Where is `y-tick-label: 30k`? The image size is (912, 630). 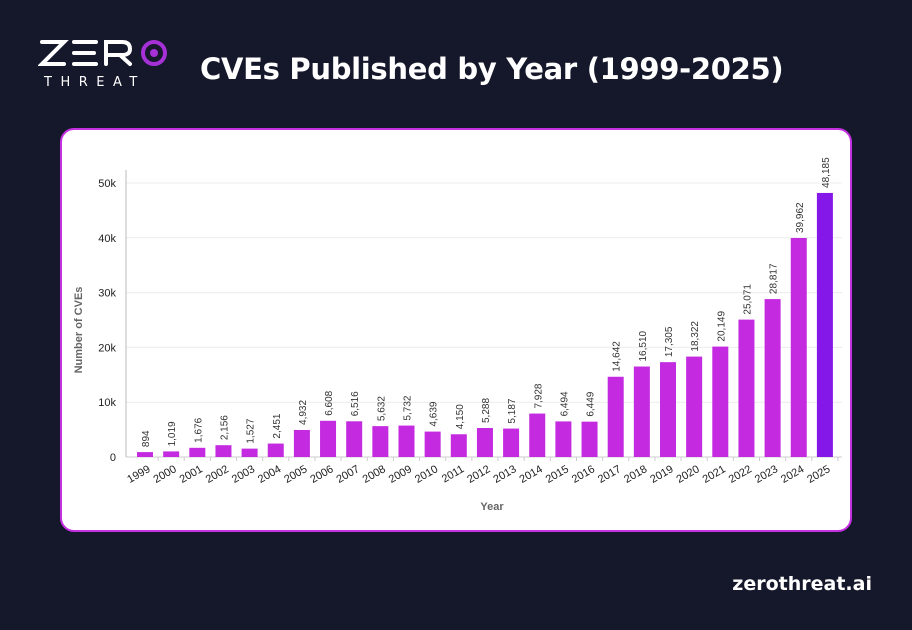 y-tick-label: 30k is located at coordinates (107, 294).